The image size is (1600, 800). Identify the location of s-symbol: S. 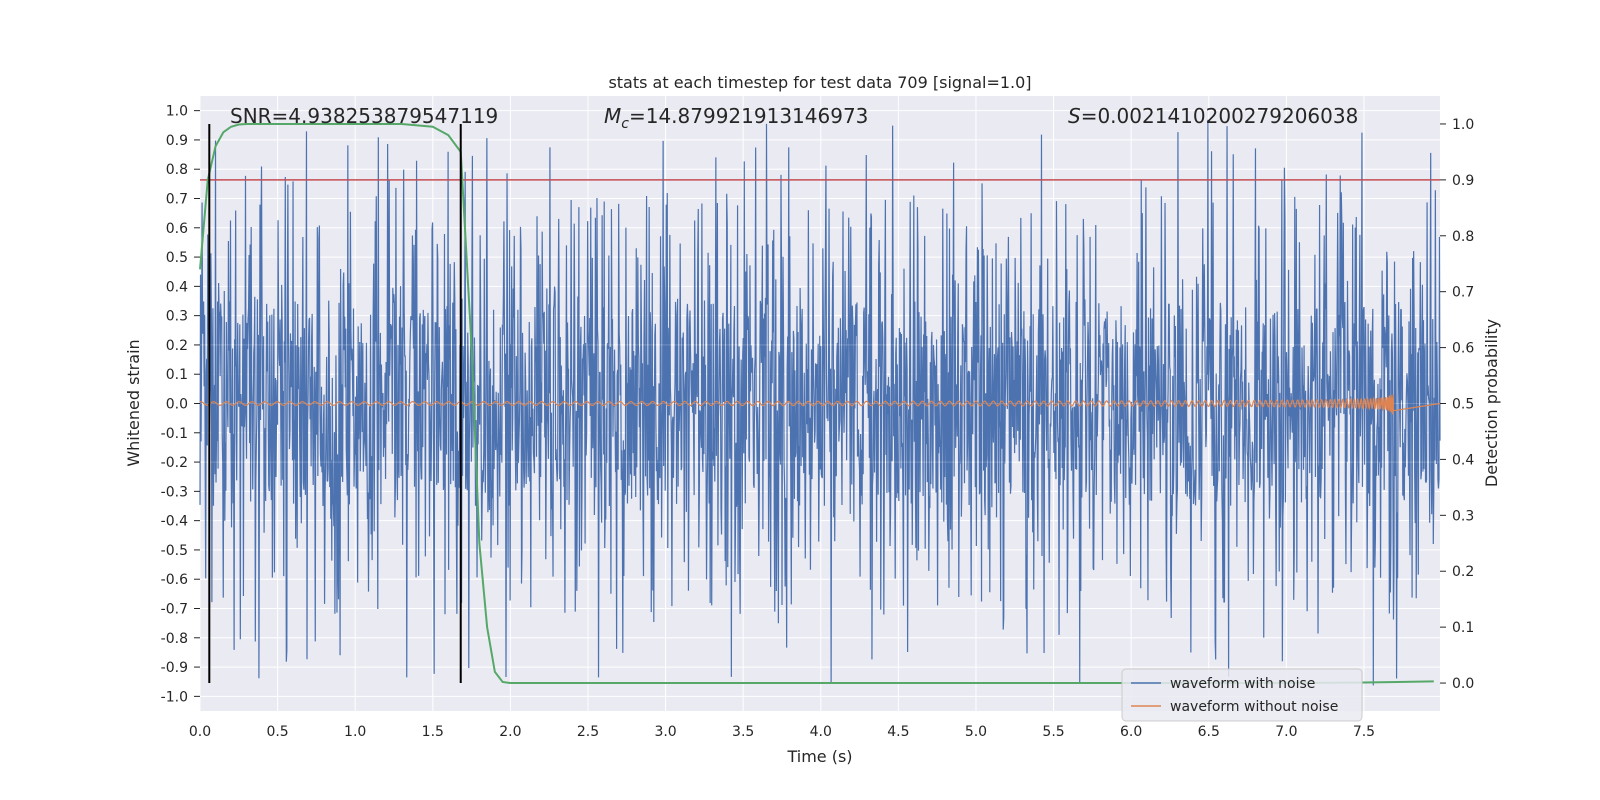
(1074, 116).